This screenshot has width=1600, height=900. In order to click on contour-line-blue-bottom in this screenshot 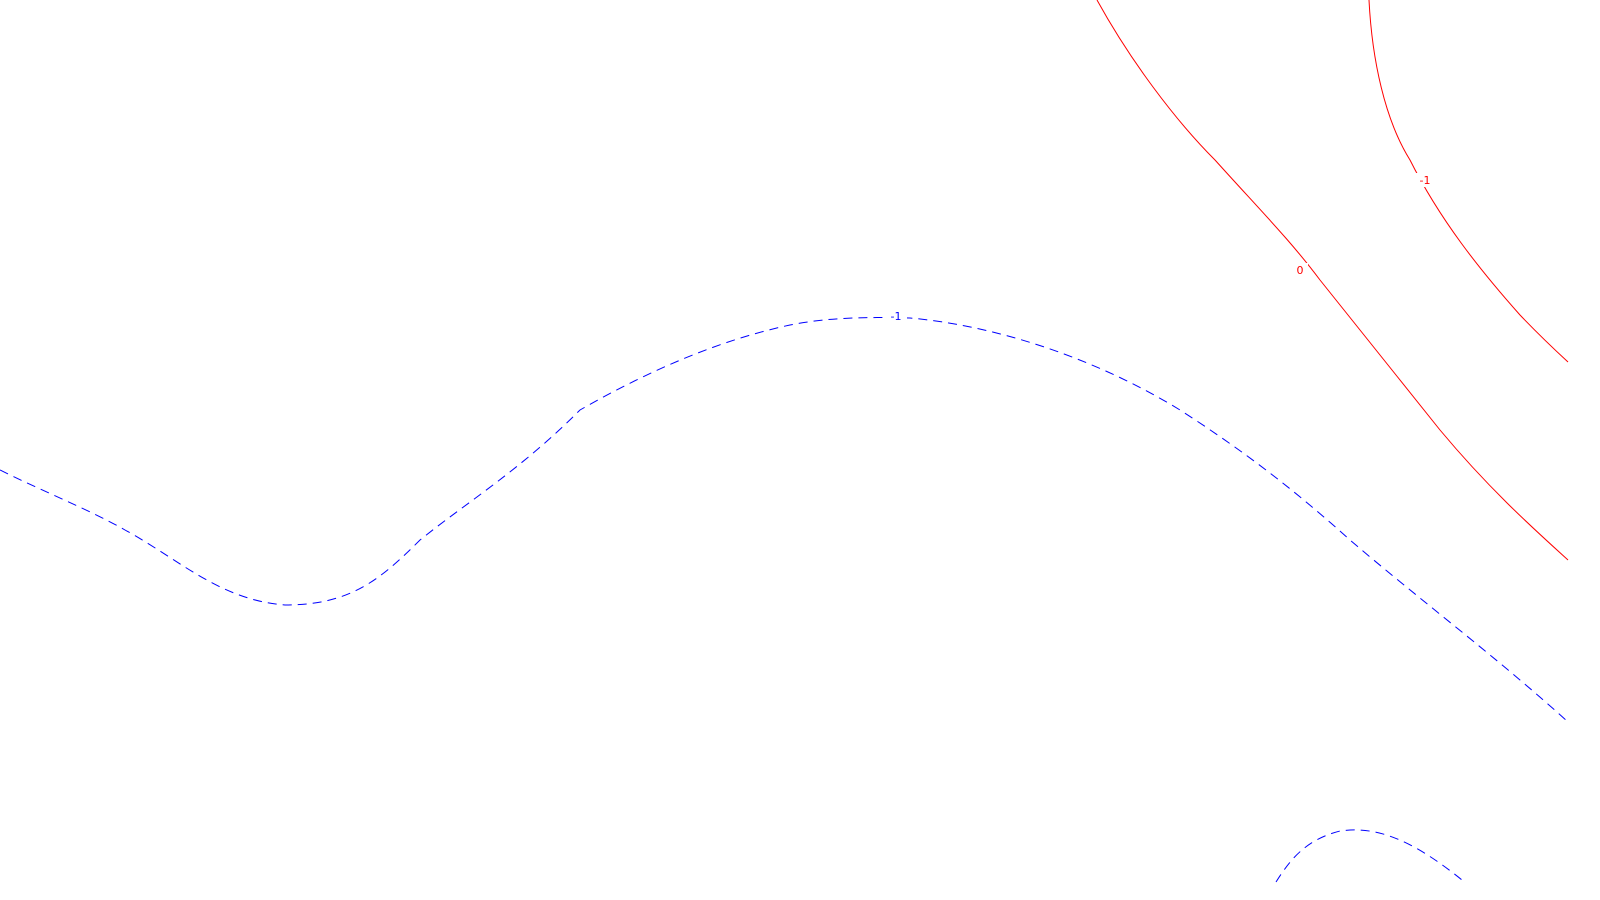, I will do `click(1369, 856)`.